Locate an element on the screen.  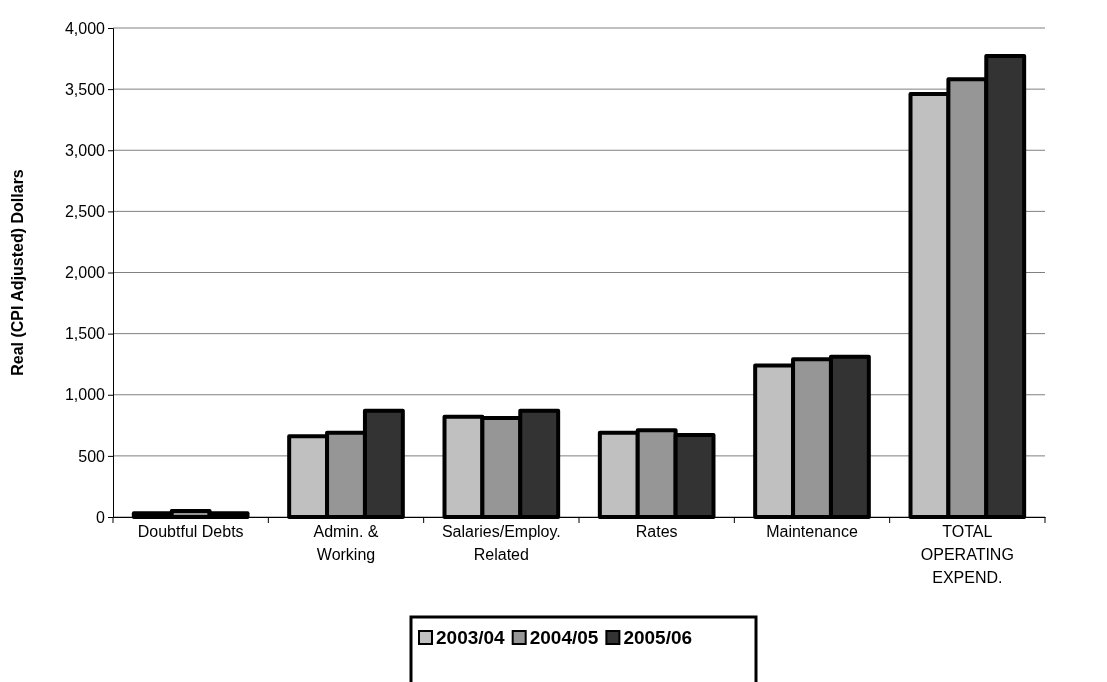
legend-label: 2003/04 is located at coordinates (471, 637).